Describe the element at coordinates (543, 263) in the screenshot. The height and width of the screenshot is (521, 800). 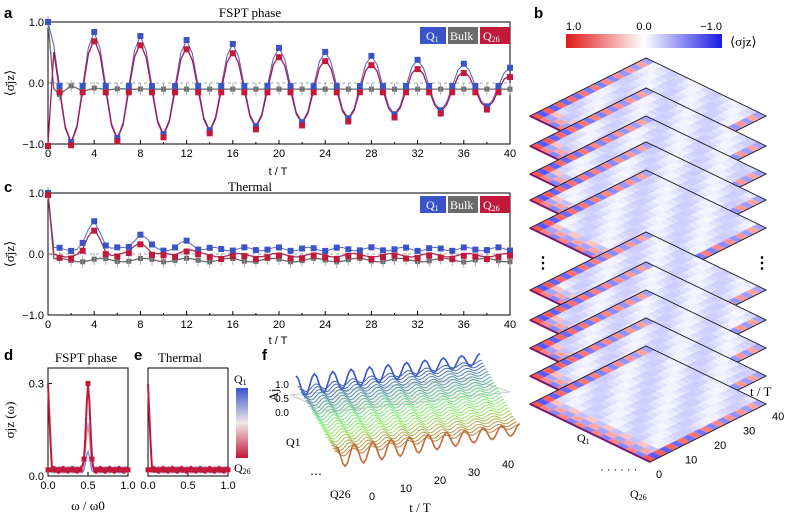
I see `ellipsis-left: ⋮` at that location.